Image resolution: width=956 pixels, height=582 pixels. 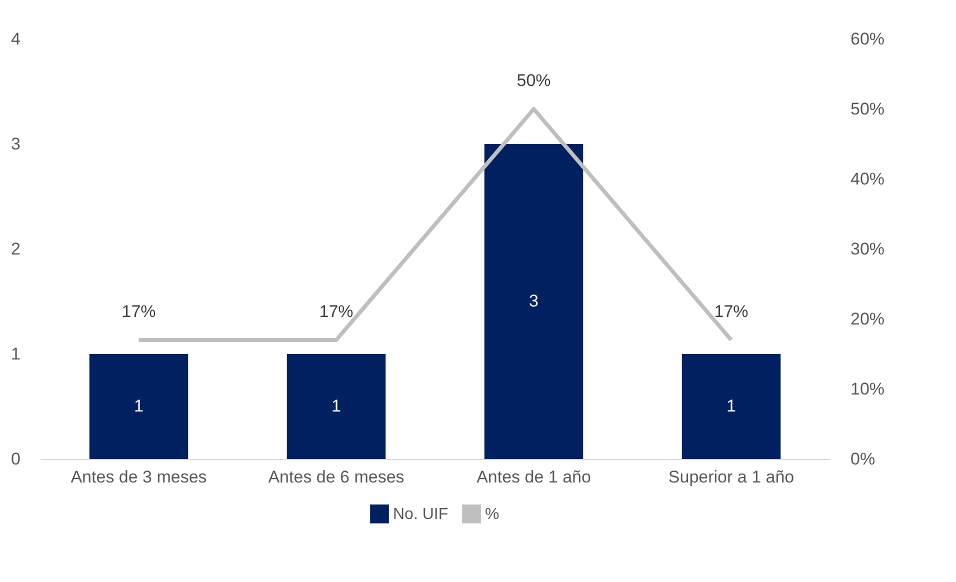 What do you see at coordinates (533, 301) in the screenshot?
I see `data-label: 3` at bounding box center [533, 301].